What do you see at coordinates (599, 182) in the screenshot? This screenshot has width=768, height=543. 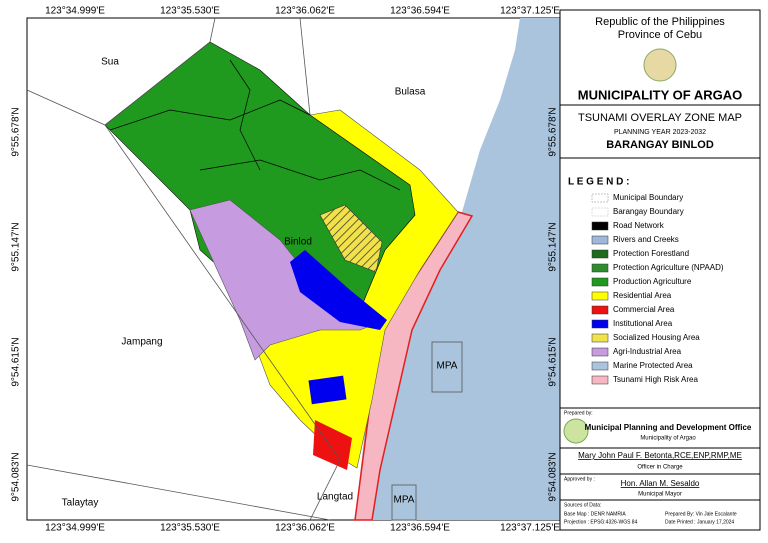 I see `legend-title: L E G E N D :` at bounding box center [599, 182].